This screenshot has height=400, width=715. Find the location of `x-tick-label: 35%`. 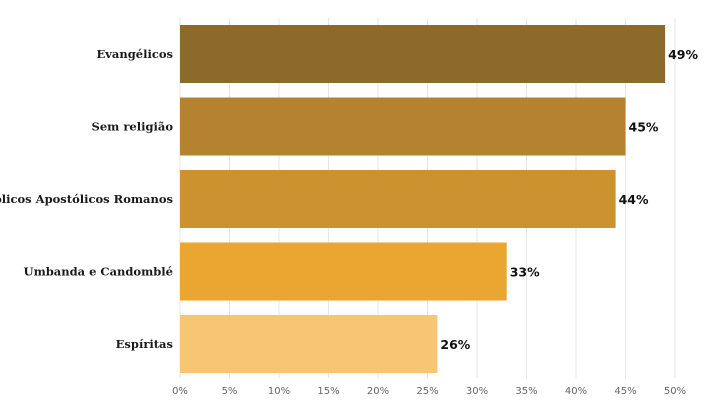

x-tick-label: 35% is located at coordinates (526, 391).